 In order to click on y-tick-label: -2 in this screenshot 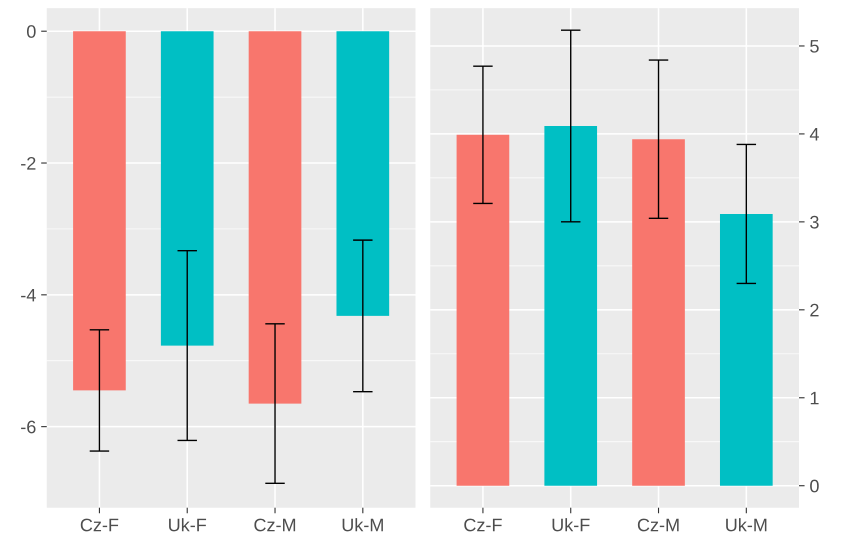, I will do `click(28, 163)`.